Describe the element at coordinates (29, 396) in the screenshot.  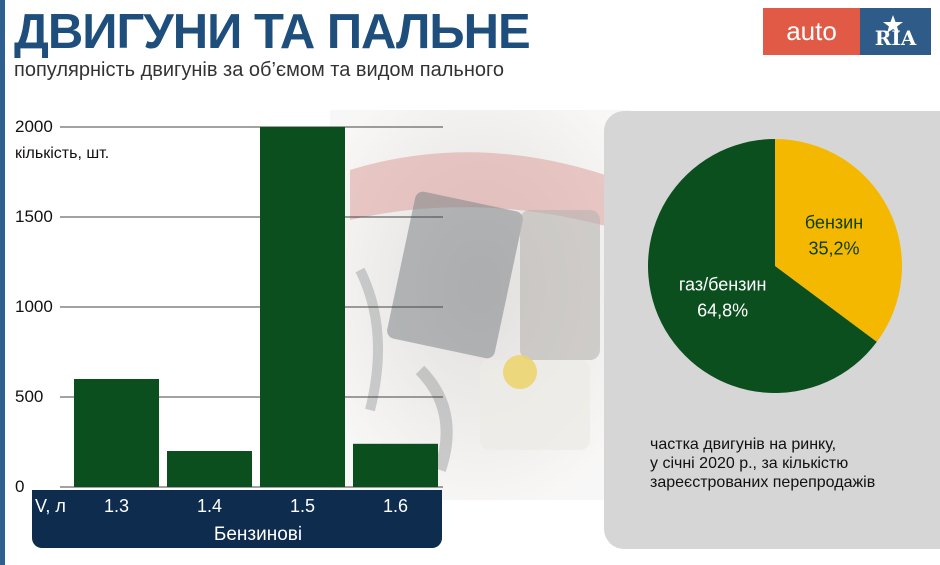
I see `y-tick-label: 500` at that location.